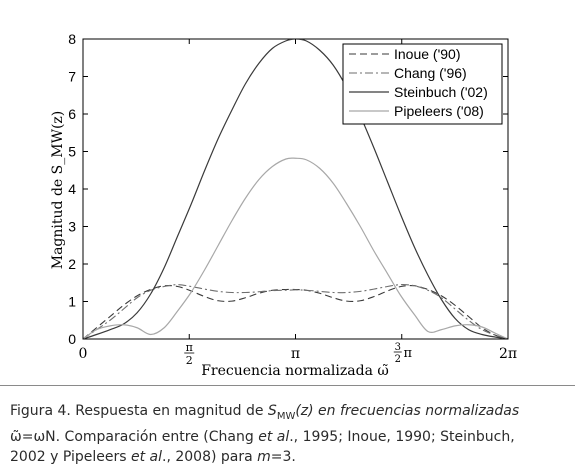 The image size is (575, 467). What do you see at coordinates (272, 411) in the screenshot?
I see `caption-symbol: S` at bounding box center [272, 411].